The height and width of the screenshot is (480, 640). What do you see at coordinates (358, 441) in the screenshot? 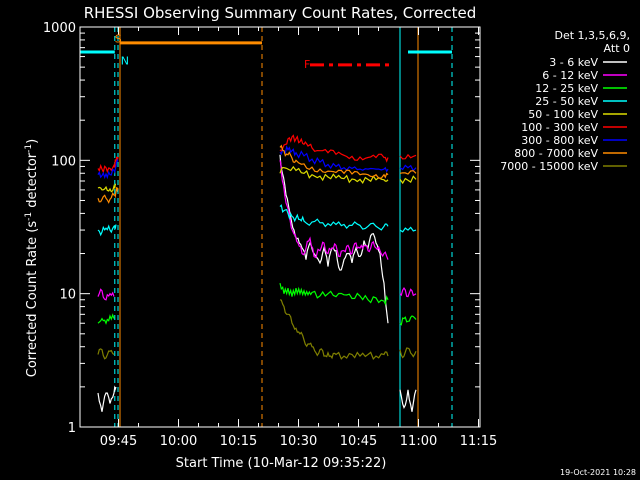
I see `x-tick-label: 10:45` at bounding box center [358, 441].